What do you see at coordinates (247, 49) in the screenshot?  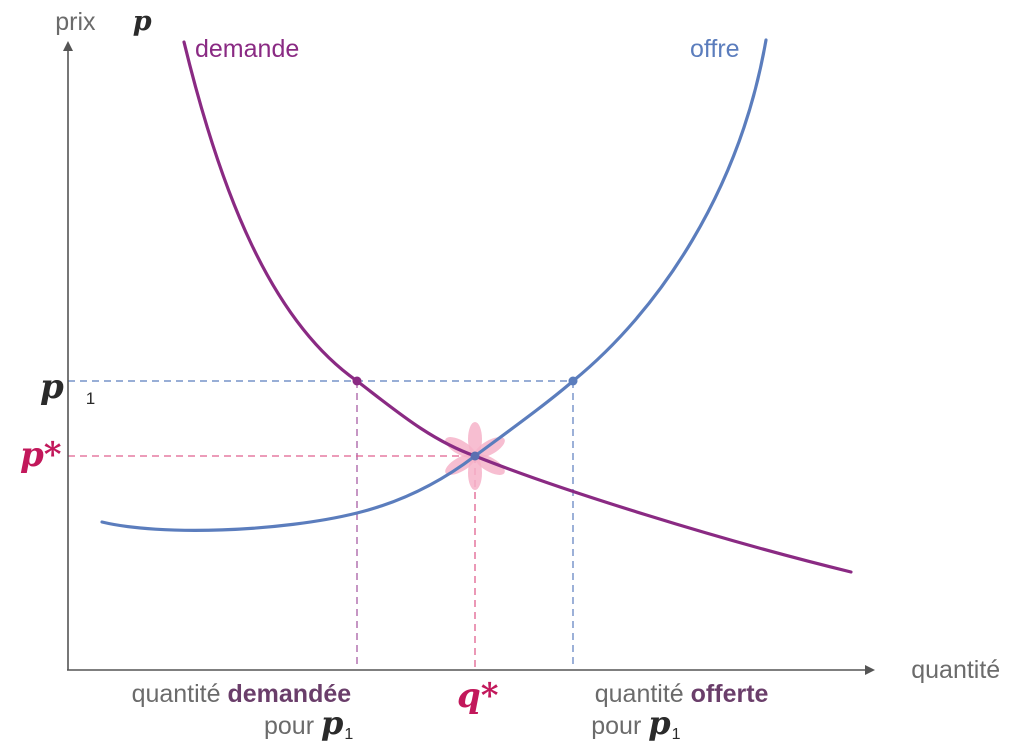 I see `demand-label: demande` at bounding box center [247, 49].